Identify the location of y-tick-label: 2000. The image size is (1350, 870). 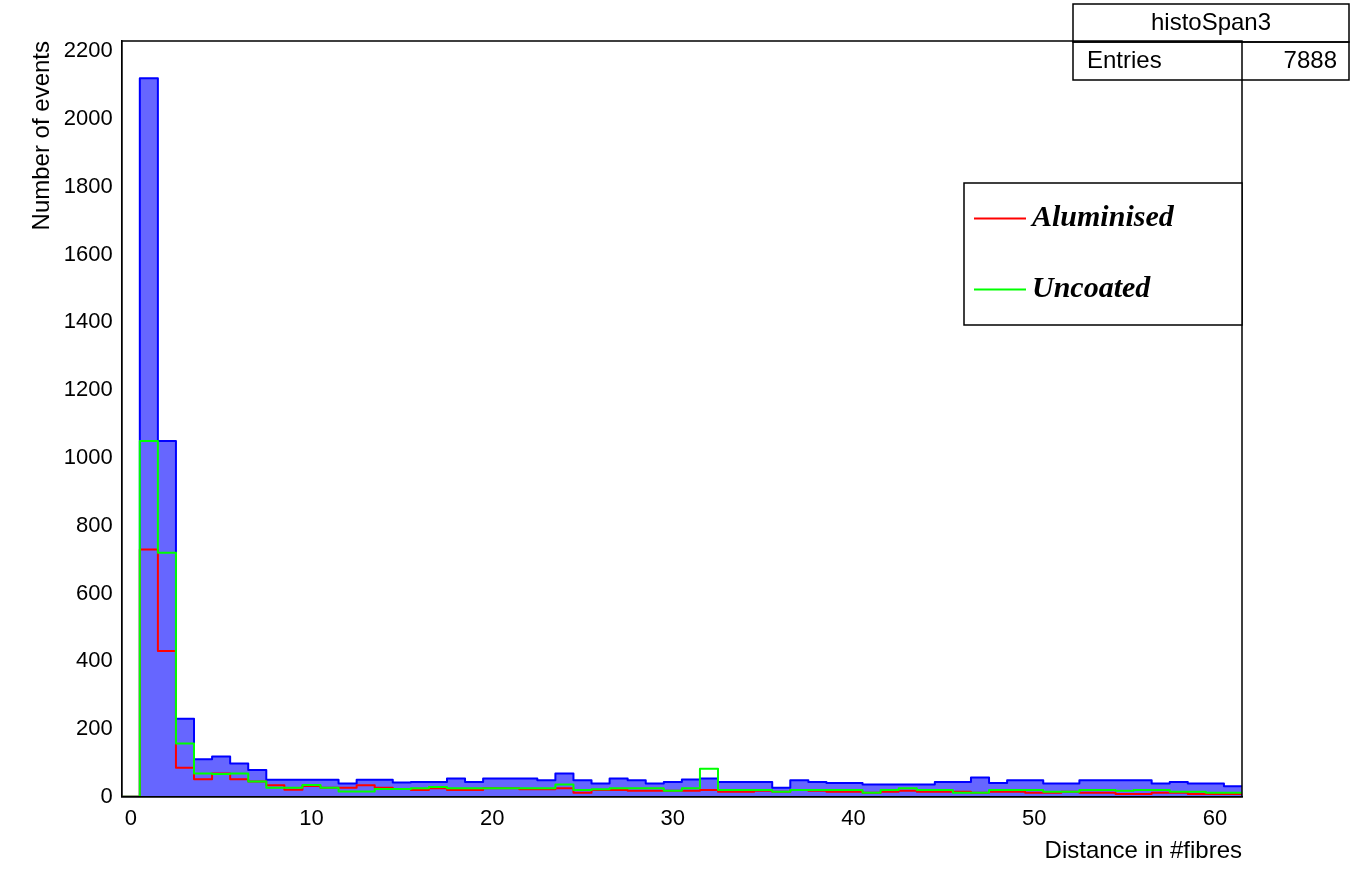
(88, 118).